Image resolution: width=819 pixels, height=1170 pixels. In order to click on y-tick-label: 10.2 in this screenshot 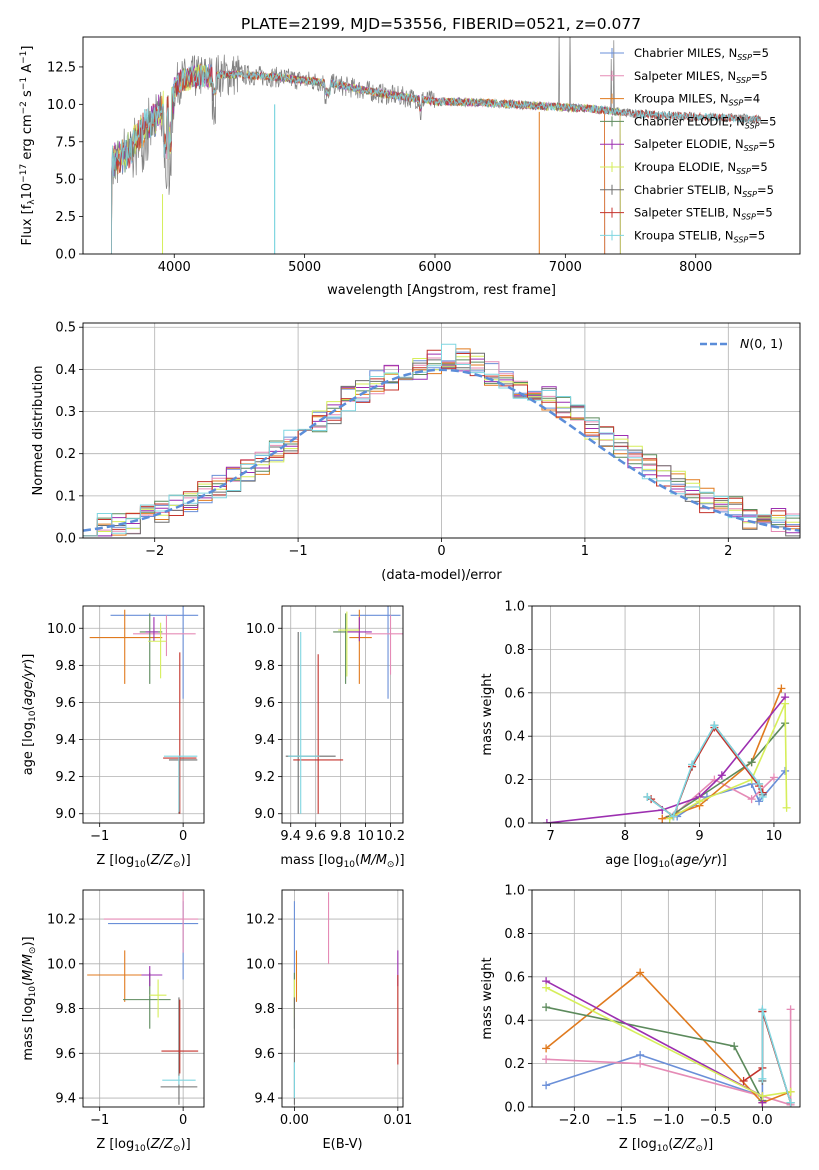, I will do `click(61, 920)`.